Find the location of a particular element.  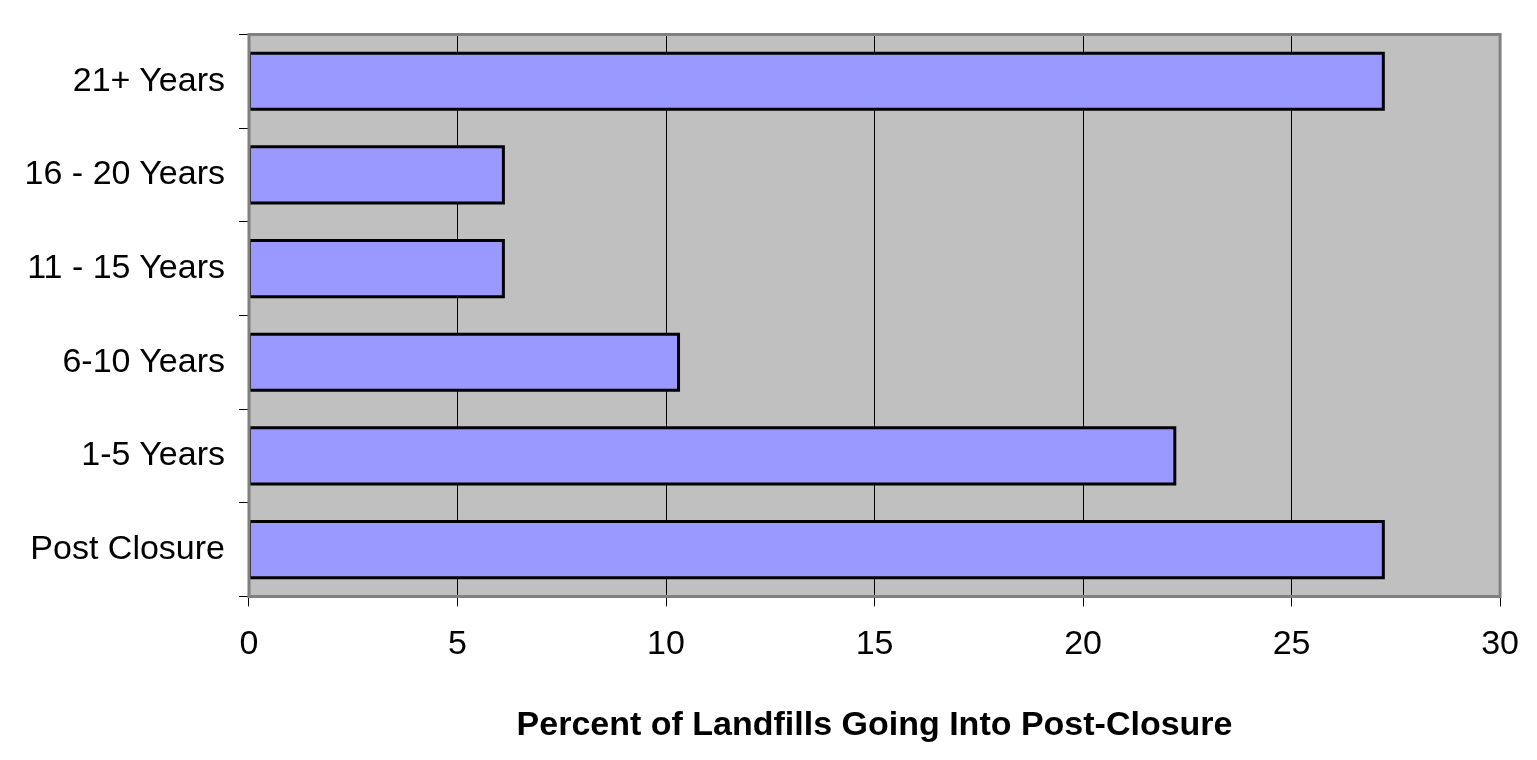

x-tick-label: 15 is located at coordinates (874, 642).